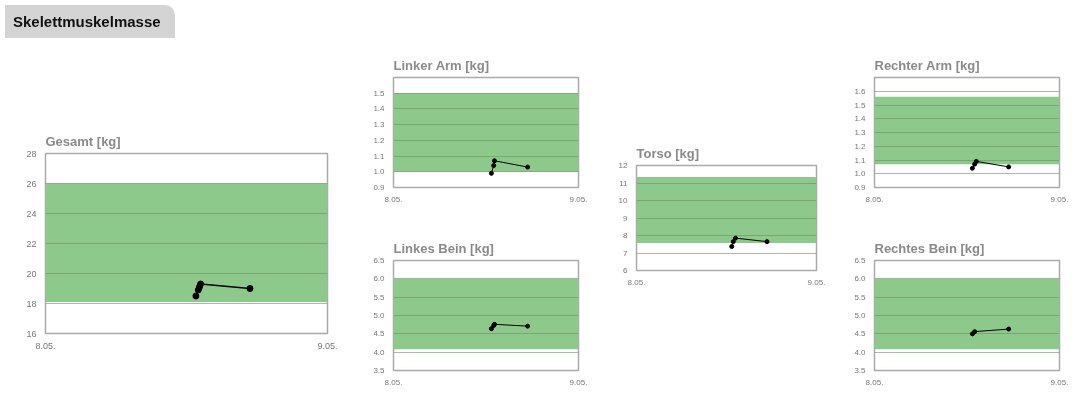 This screenshot has height=405, width=1082. Describe the element at coordinates (31, 183) in the screenshot. I see `y-tick-label: 26` at that location.